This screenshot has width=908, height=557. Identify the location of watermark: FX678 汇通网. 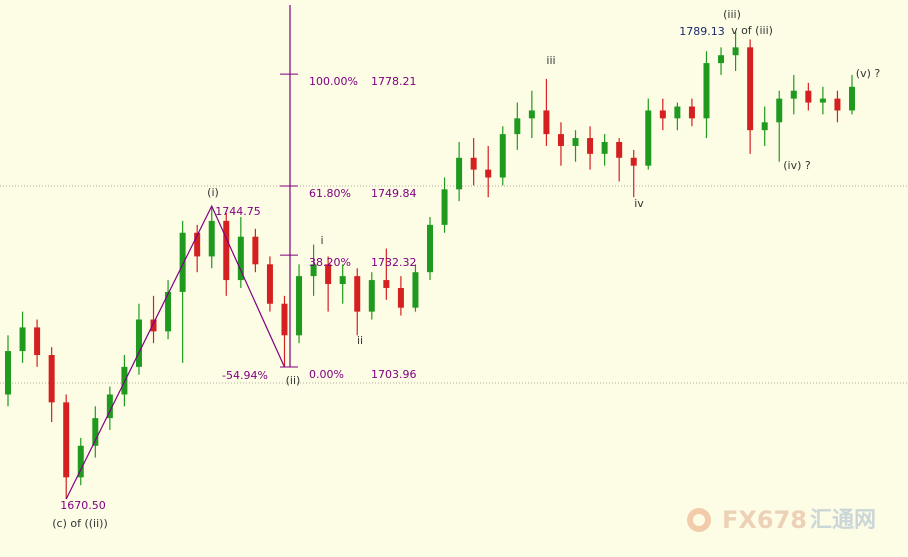
(781, 520).